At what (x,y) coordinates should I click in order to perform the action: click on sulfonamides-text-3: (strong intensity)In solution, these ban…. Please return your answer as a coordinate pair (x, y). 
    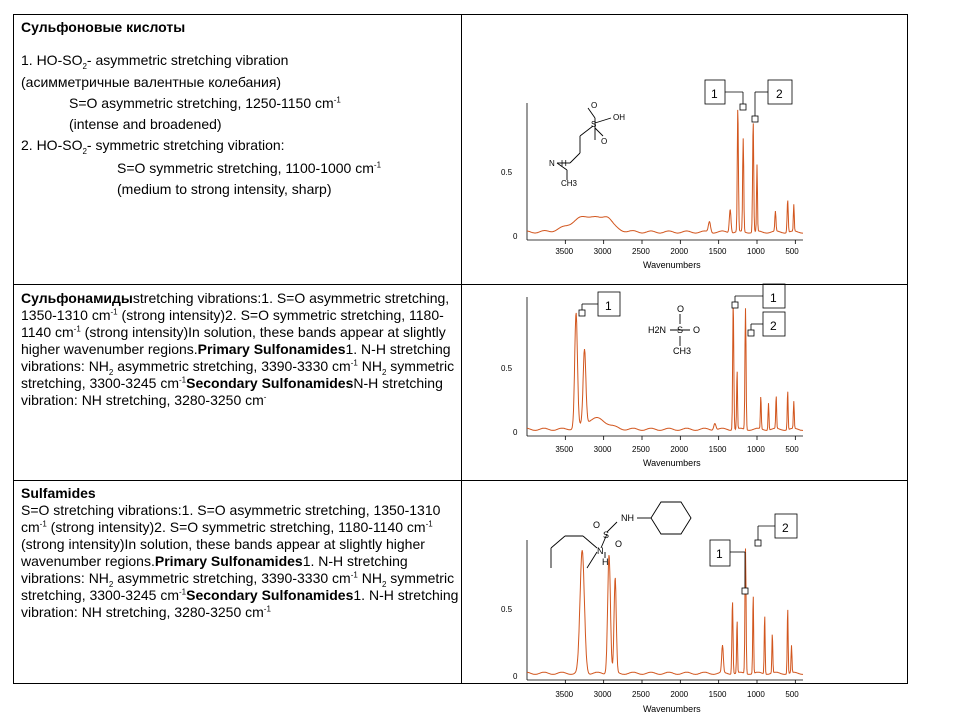
    Looking at the image, I should click on (233, 340).